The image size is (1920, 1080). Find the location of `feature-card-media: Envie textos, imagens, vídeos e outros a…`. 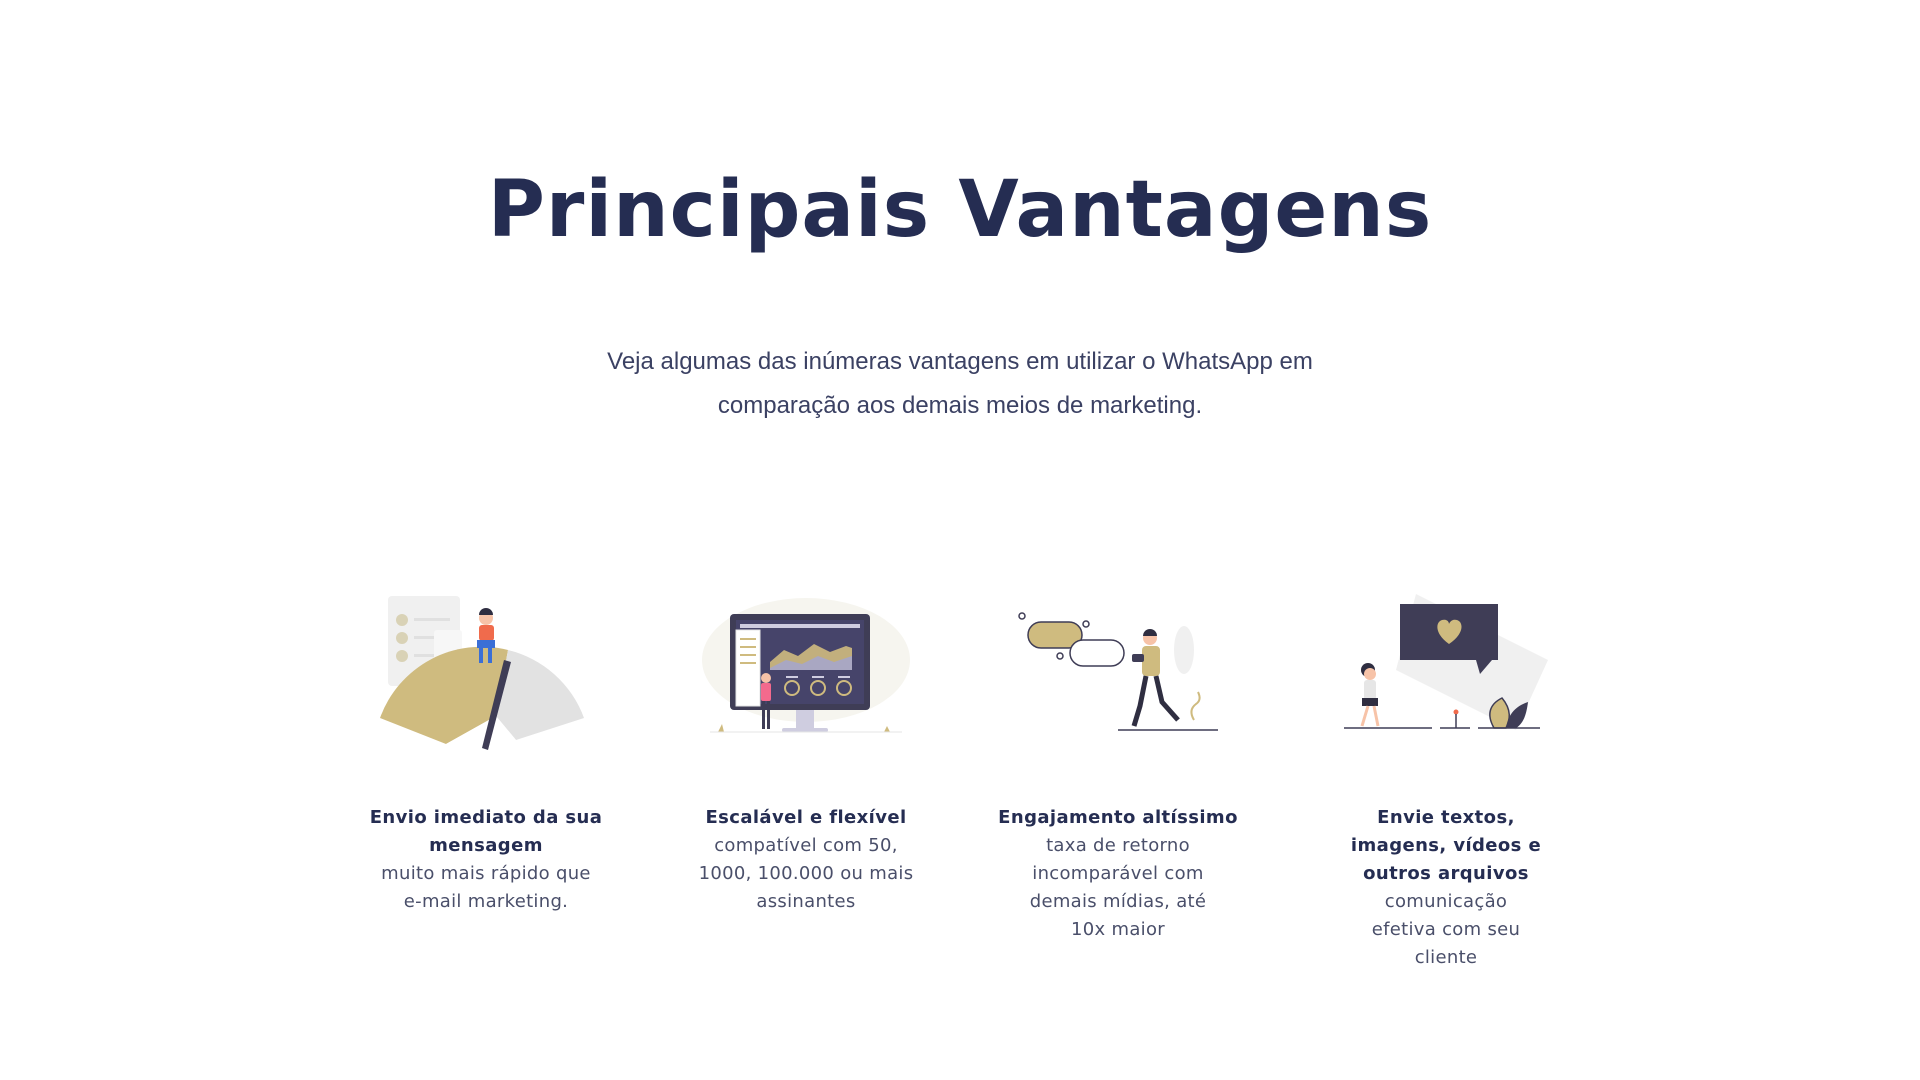

feature-card-media: Envie textos, imagens, vídeos e outros a… is located at coordinates (1446, 781).